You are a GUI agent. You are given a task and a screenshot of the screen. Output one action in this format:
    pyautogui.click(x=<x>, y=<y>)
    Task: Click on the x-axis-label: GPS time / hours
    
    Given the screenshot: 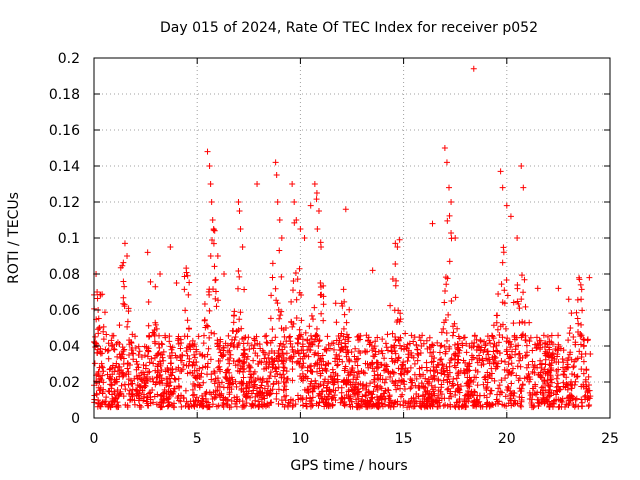 What is the action you would take?
    pyautogui.click(x=348, y=466)
    